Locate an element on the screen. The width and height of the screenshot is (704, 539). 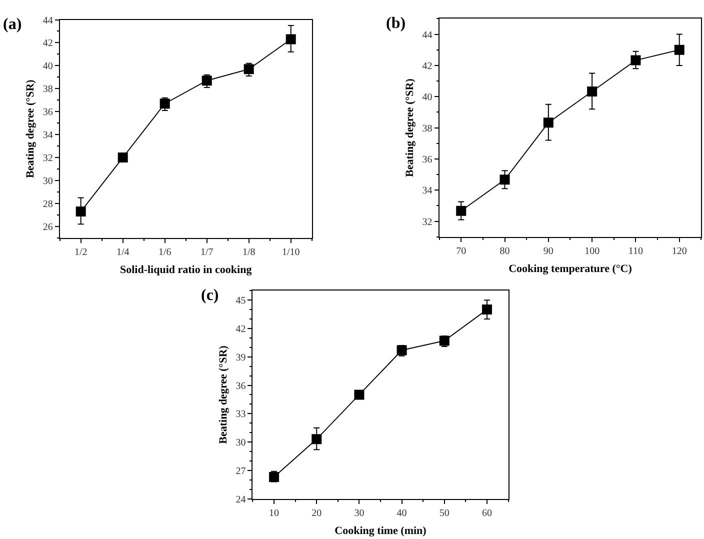
x-tick-label: 20 is located at coordinates (317, 513).